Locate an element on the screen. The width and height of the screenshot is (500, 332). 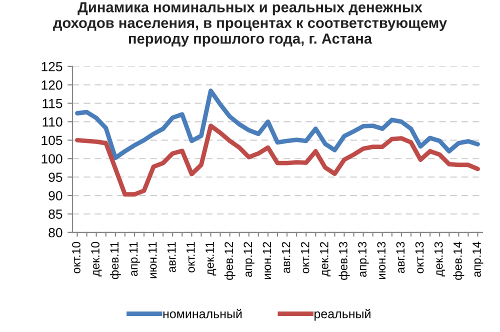
y-tick-label: 90 is located at coordinates (55, 195).